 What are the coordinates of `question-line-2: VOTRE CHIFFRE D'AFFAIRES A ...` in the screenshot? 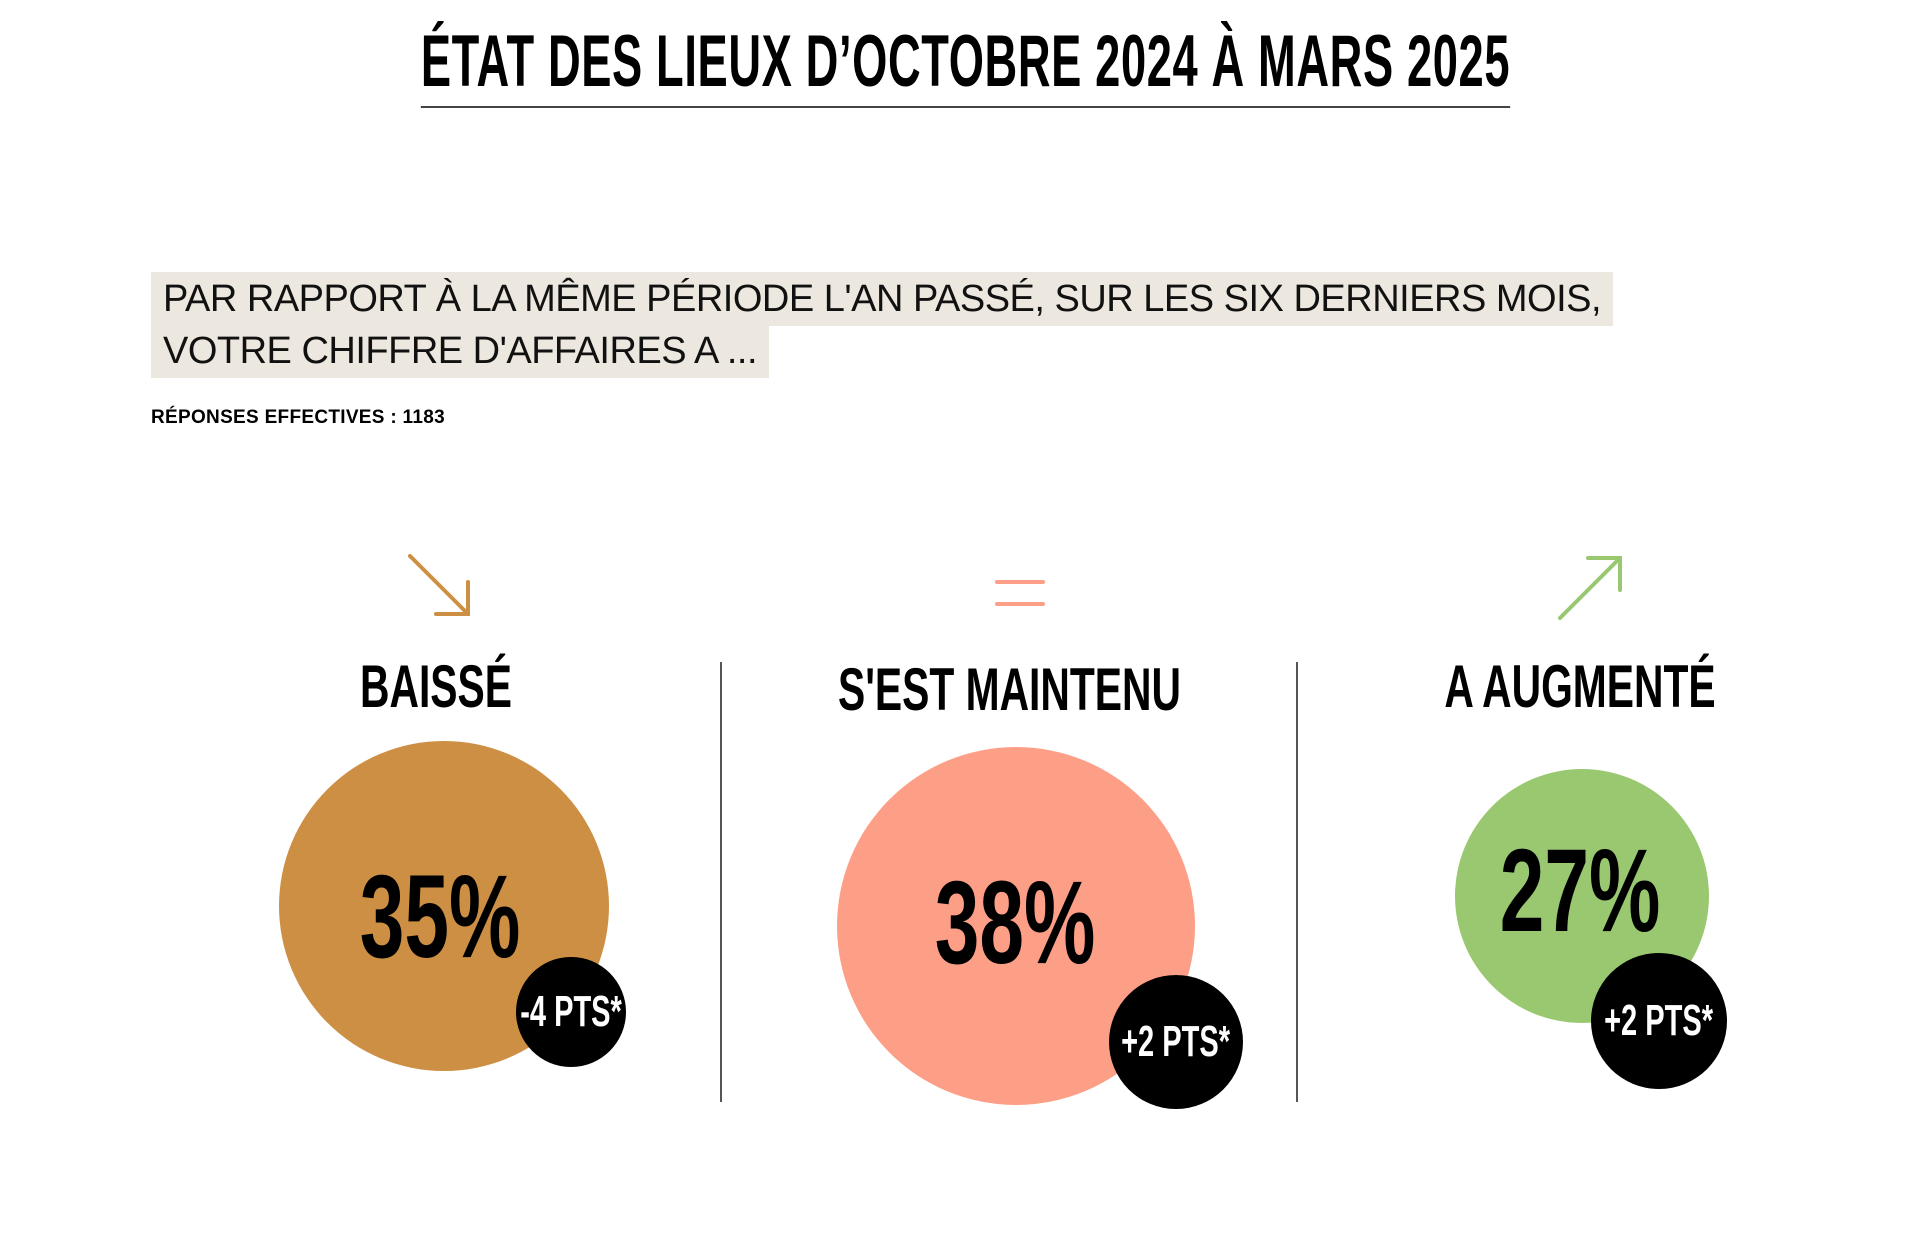 It's located at (460, 351).